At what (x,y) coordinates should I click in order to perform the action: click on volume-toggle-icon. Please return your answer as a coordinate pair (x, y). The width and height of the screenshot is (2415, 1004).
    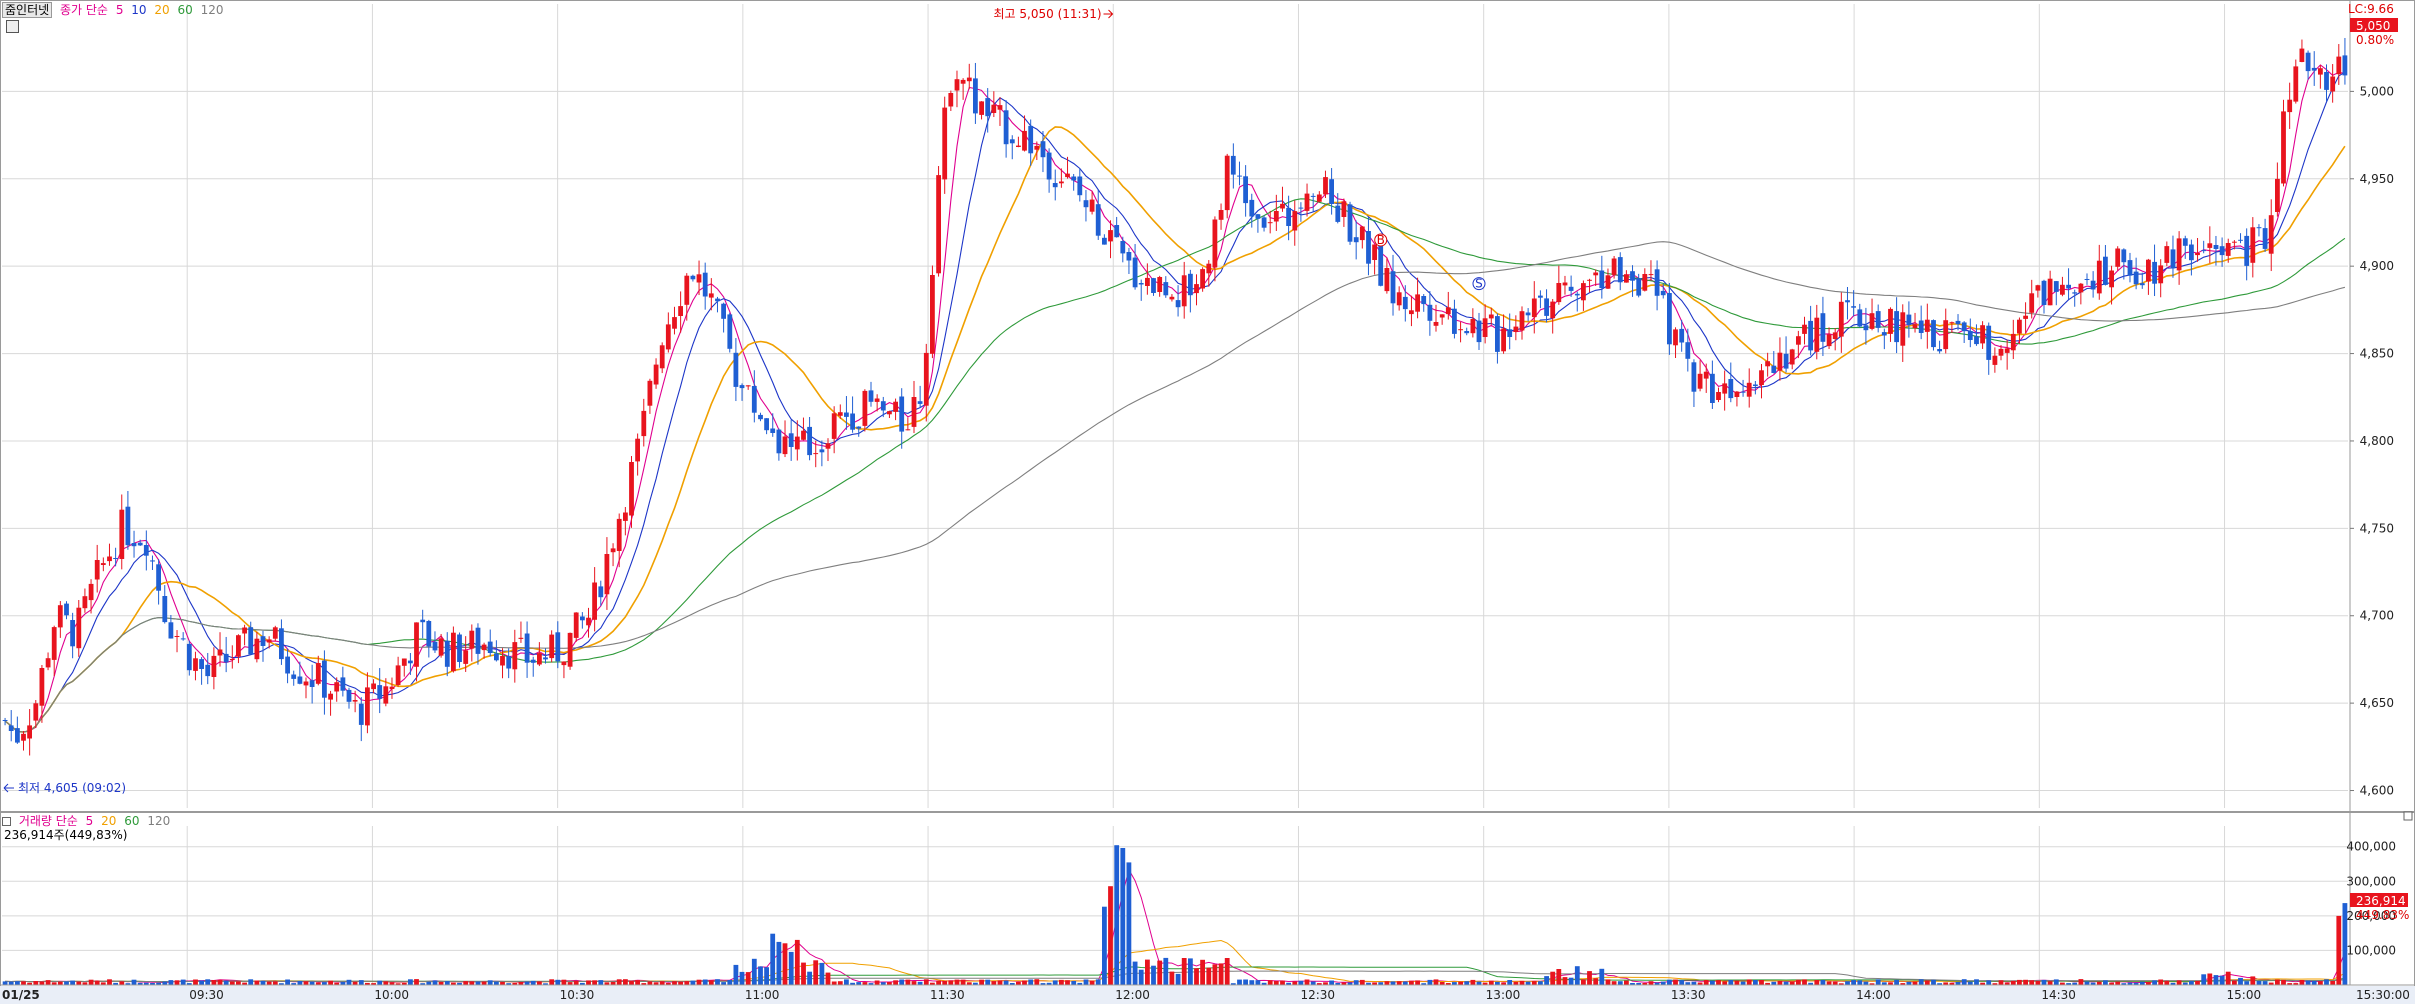
    Looking at the image, I should click on (6, 821).